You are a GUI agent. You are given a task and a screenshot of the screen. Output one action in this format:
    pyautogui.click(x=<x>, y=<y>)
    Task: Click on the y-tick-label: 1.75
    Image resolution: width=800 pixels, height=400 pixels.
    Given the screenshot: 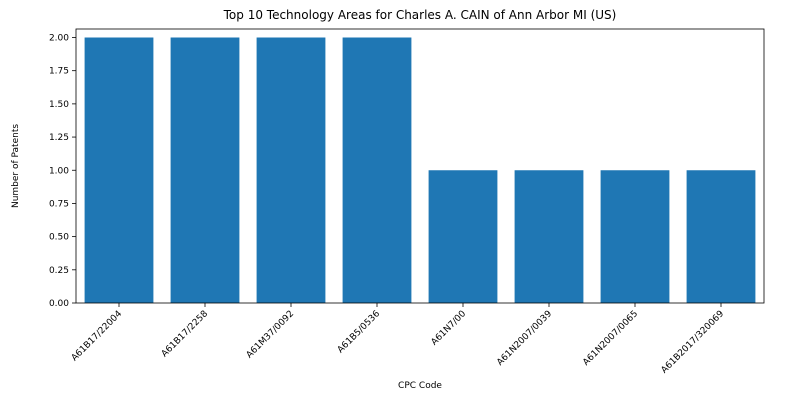 What is the action you would take?
    pyautogui.click(x=59, y=72)
    